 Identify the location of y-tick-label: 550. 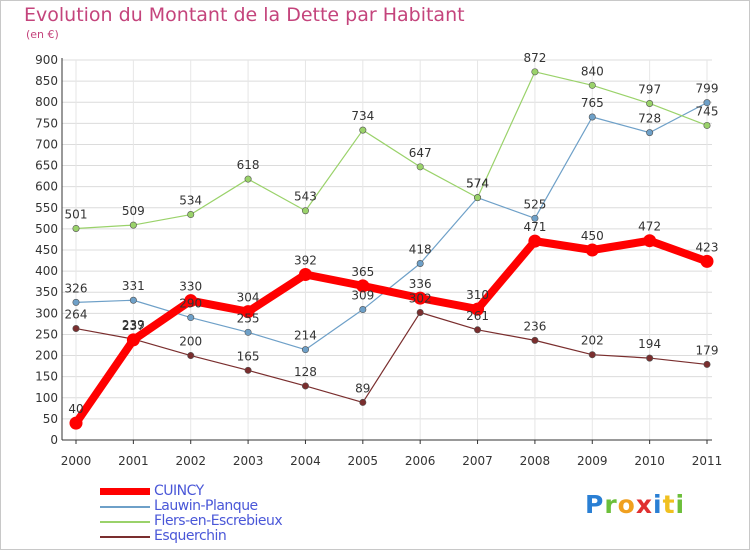
(46, 208).